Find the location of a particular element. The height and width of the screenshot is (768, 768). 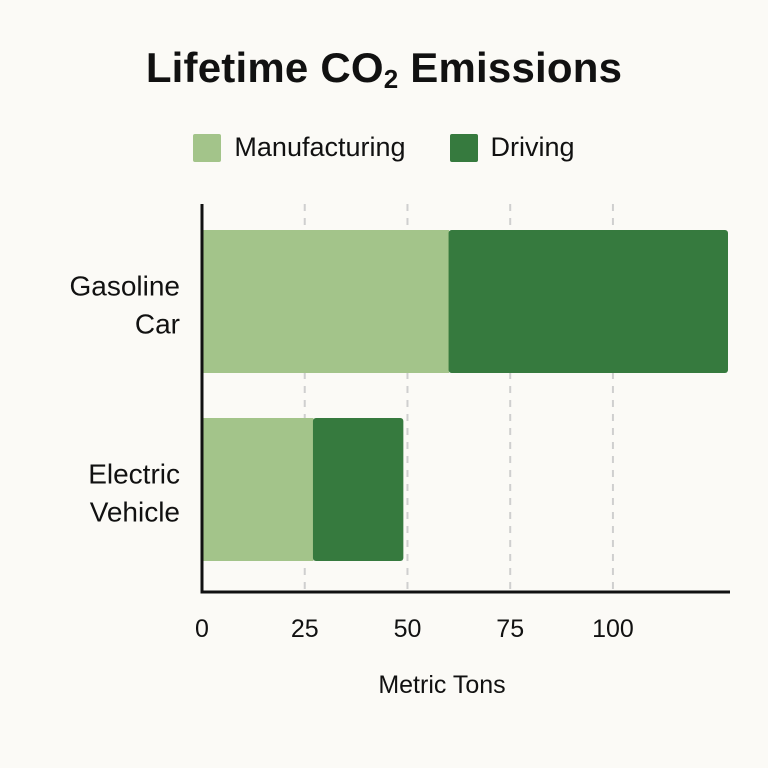

bar-electric-manufacturing is located at coordinates (258, 489).